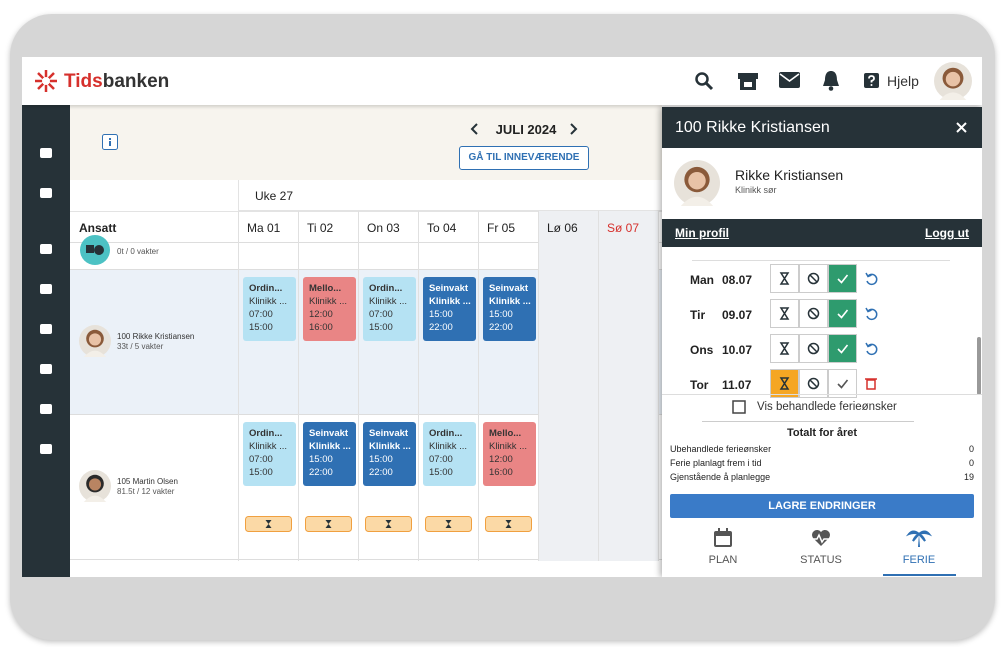 This screenshot has width=1005, height=647. What do you see at coordinates (737, 315) in the screenshot?
I see `vacation-date: 09.07` at bounding box center [737, 315].